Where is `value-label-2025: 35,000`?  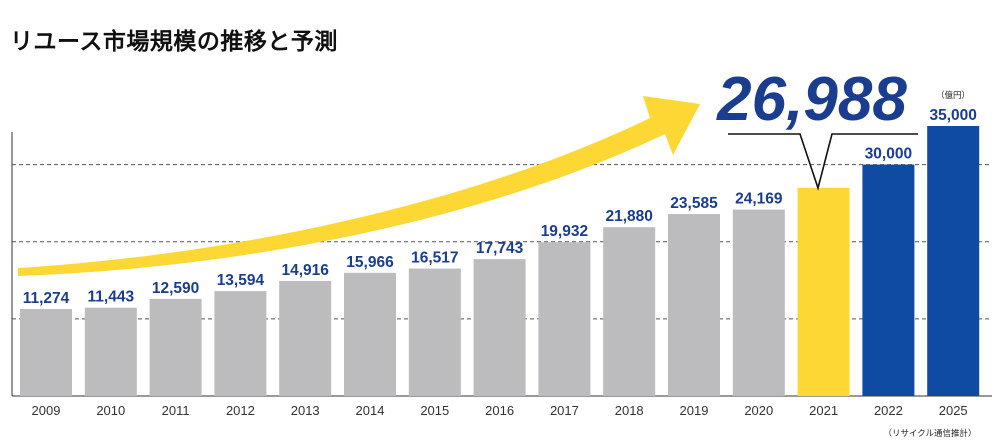
value-label-2025: 35,000 is located at coordinates (952, 115).